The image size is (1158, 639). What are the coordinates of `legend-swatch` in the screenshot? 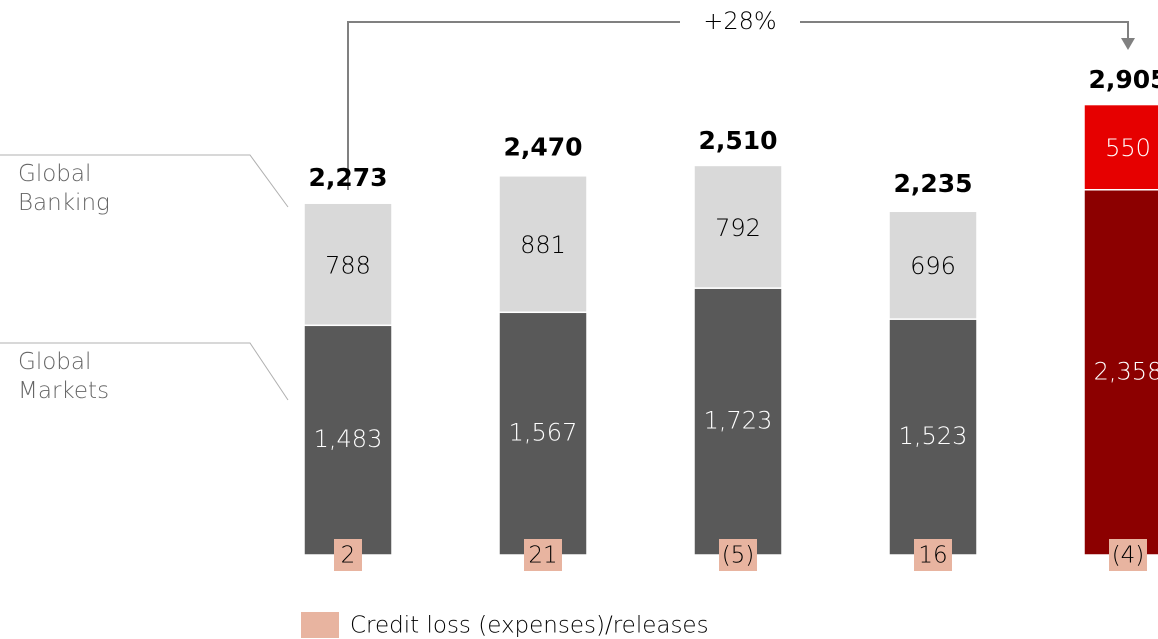 It's located at (320, 625).